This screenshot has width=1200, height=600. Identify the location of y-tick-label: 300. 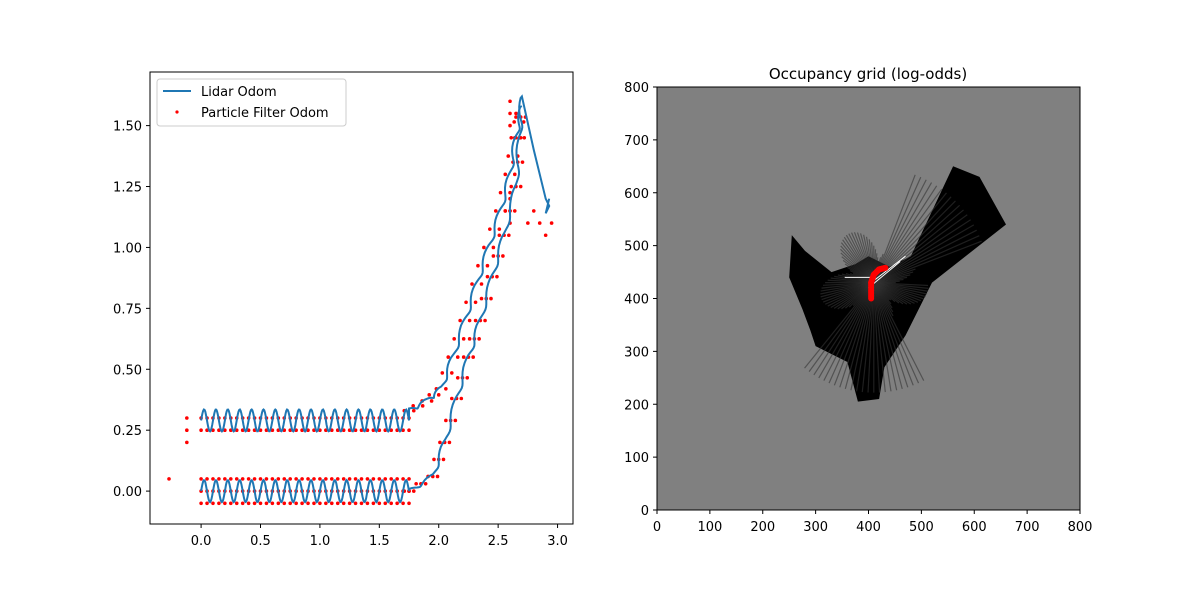
(636, 352).